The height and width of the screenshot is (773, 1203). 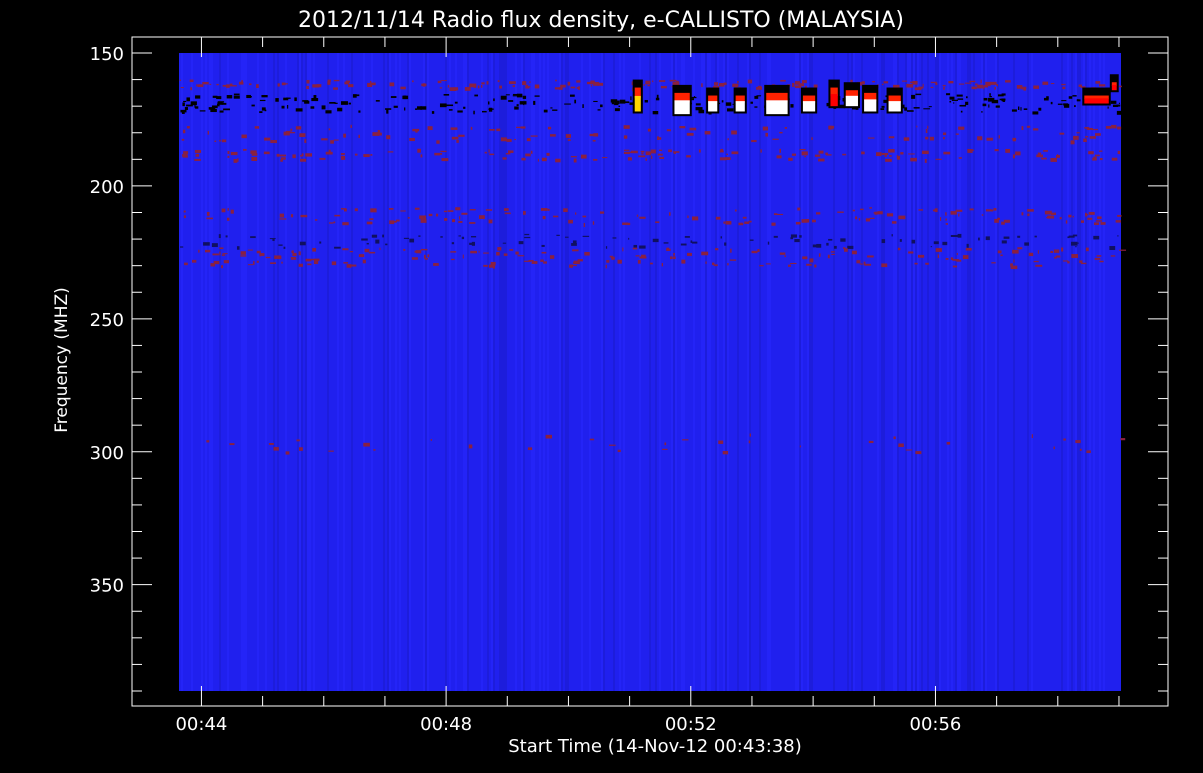 What do you see at coordinates (1114, 84) in the screenshot?
I see `burst-edge` at bounding box center [1114, 84].